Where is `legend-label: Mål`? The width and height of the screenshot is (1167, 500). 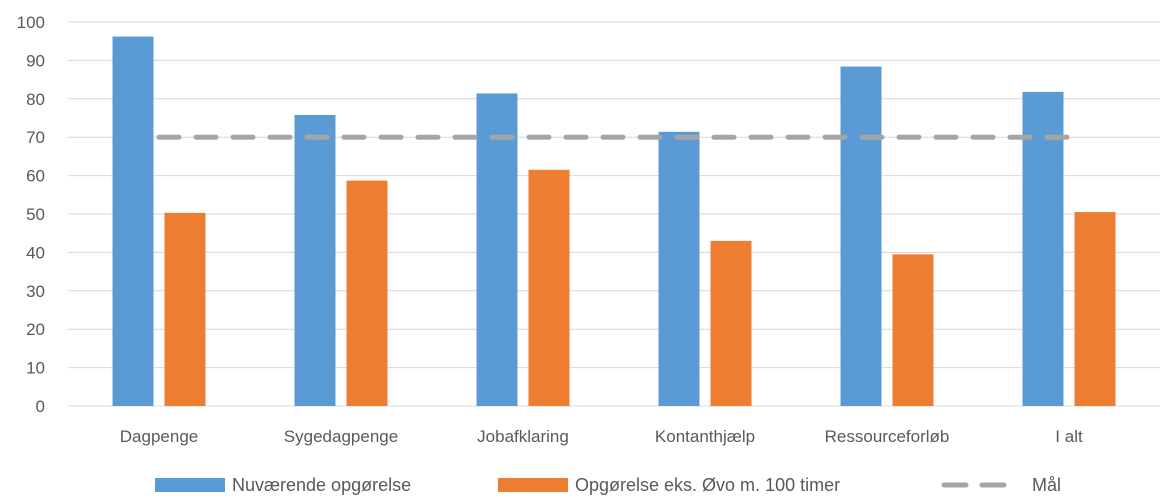 legend-label: Mål is located at coordinates (1046, 485).